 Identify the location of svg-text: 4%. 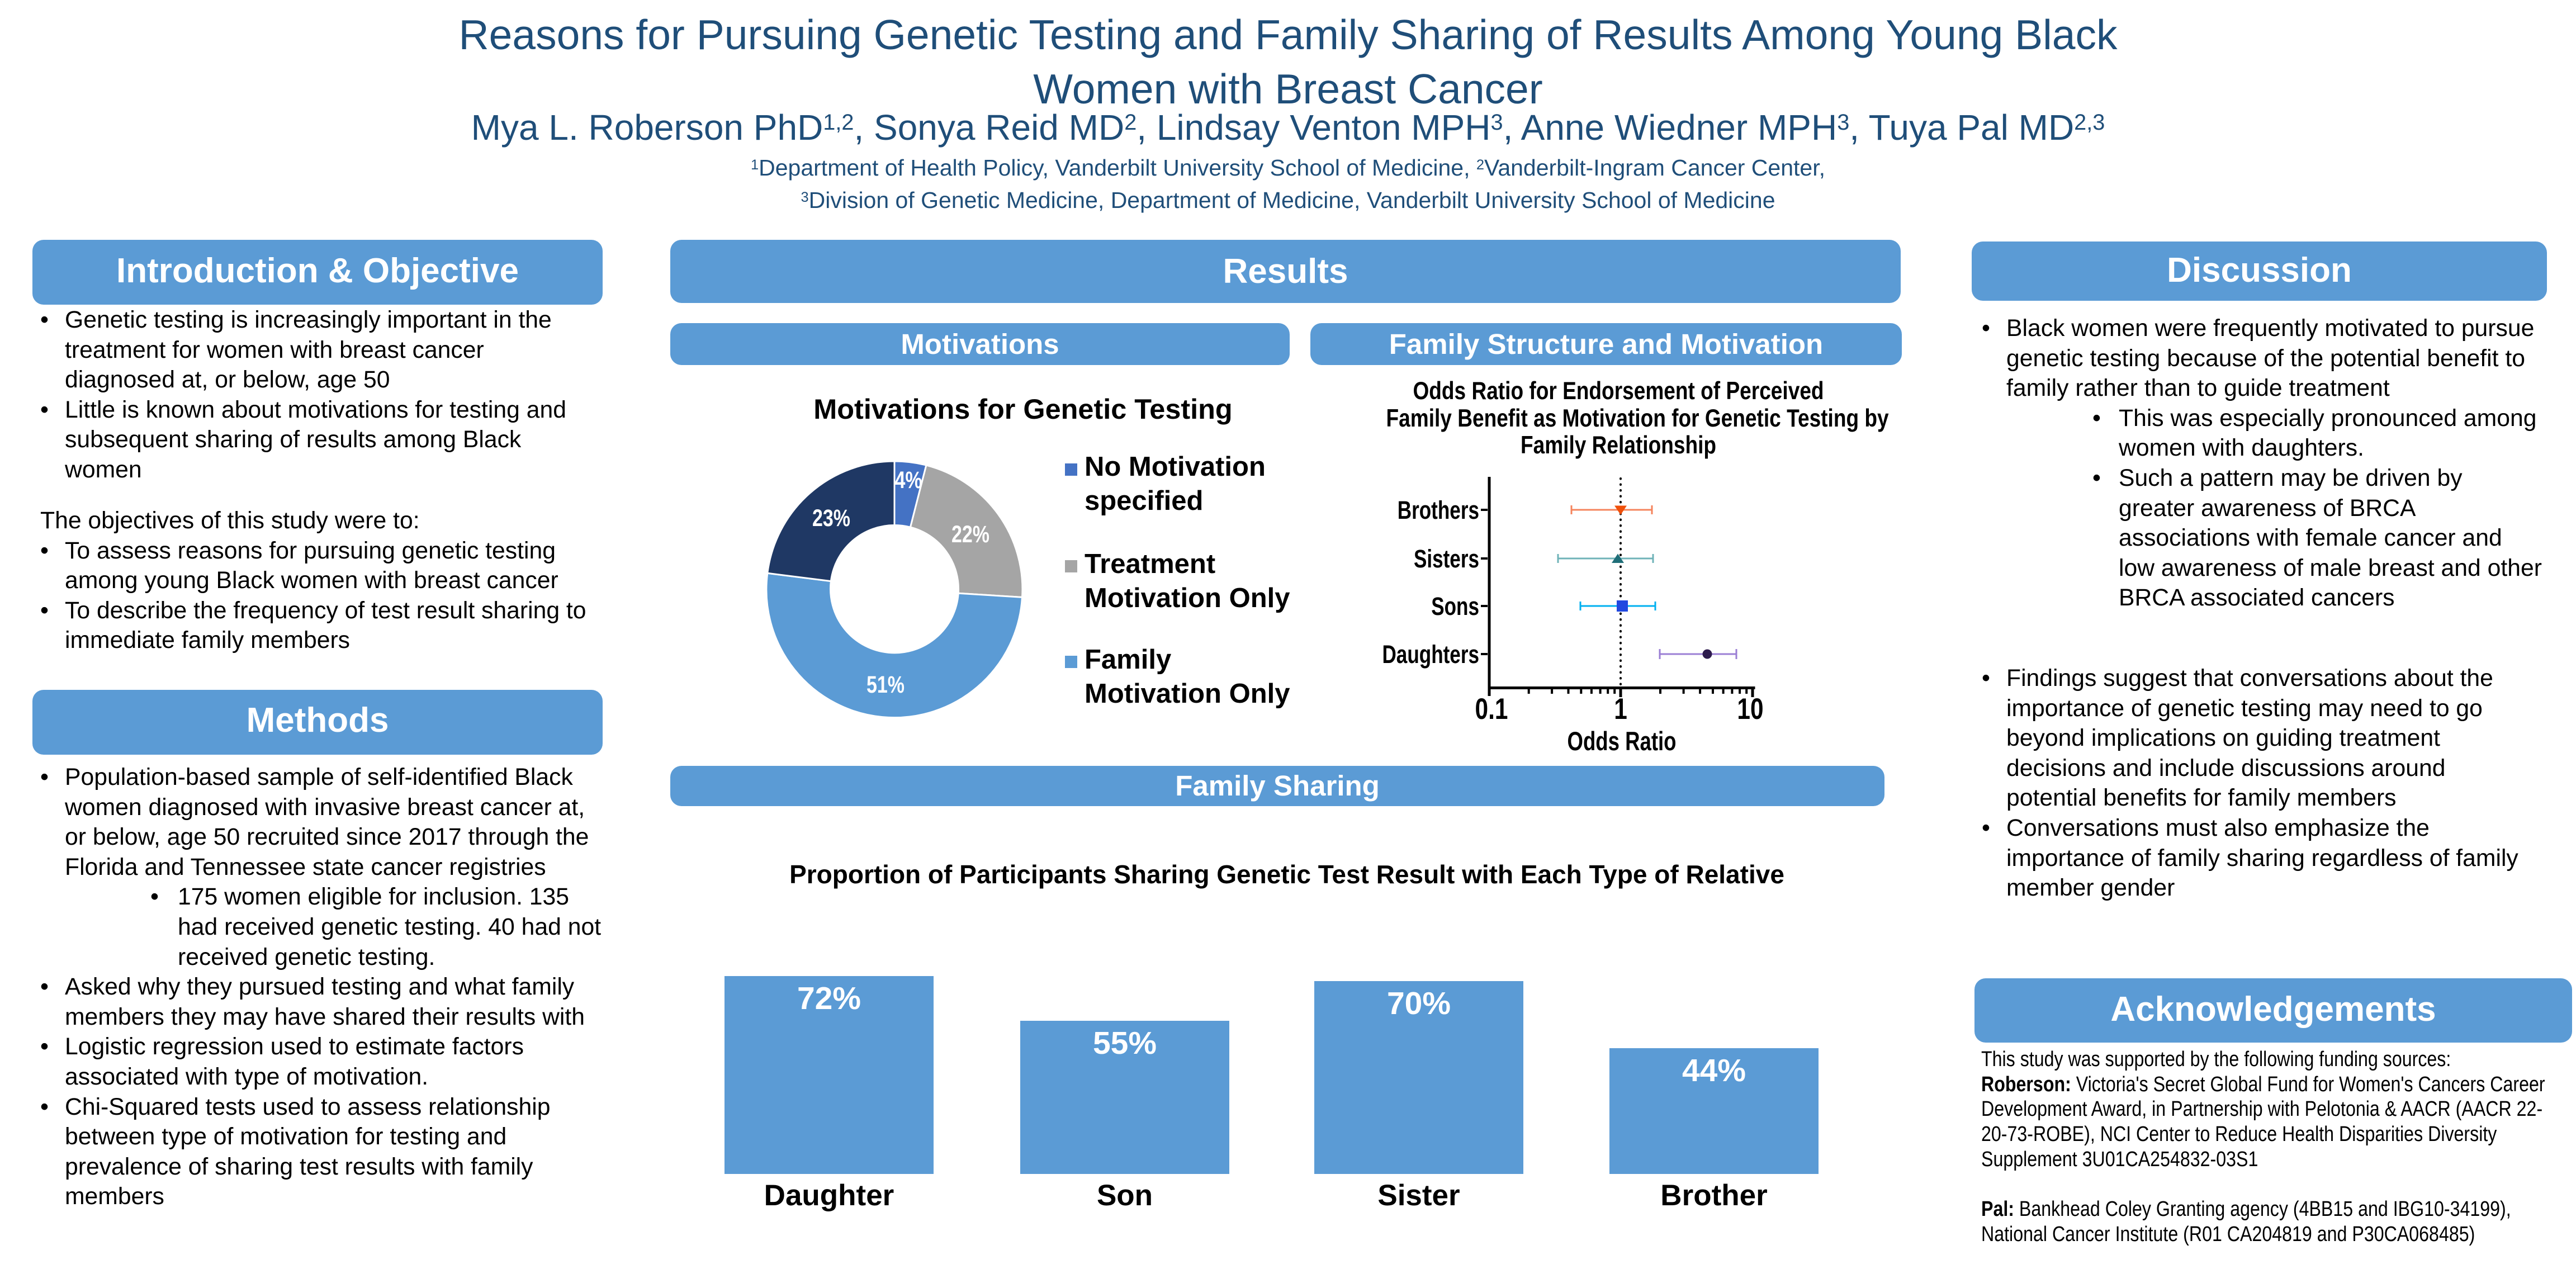
(908, 480).